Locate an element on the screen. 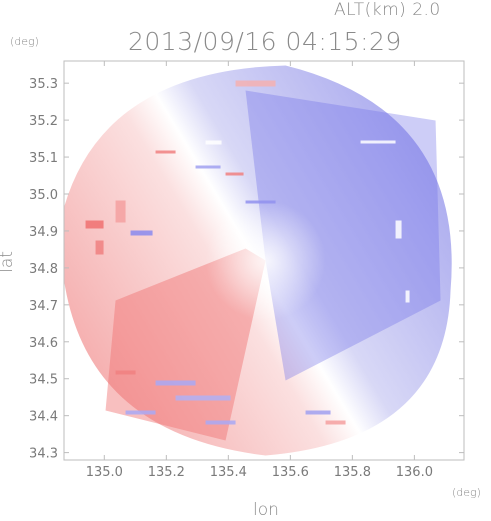 This screenshot has width=491, height=521. y-tick-label: 34.4 is located at coordinates (43, 417).